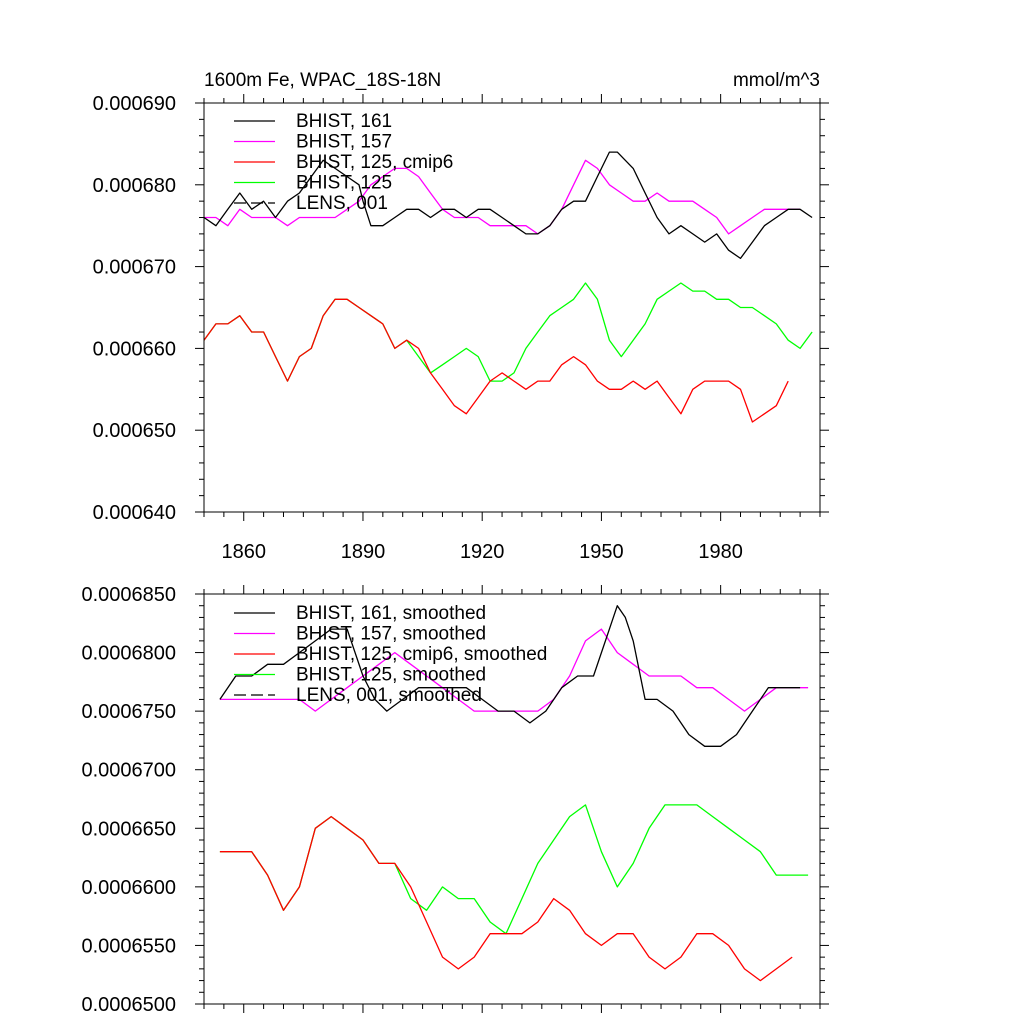  Describe the element at coordinates (134, 268) in the screenshot. I see `y-tick-label: 0.000670` at that location.